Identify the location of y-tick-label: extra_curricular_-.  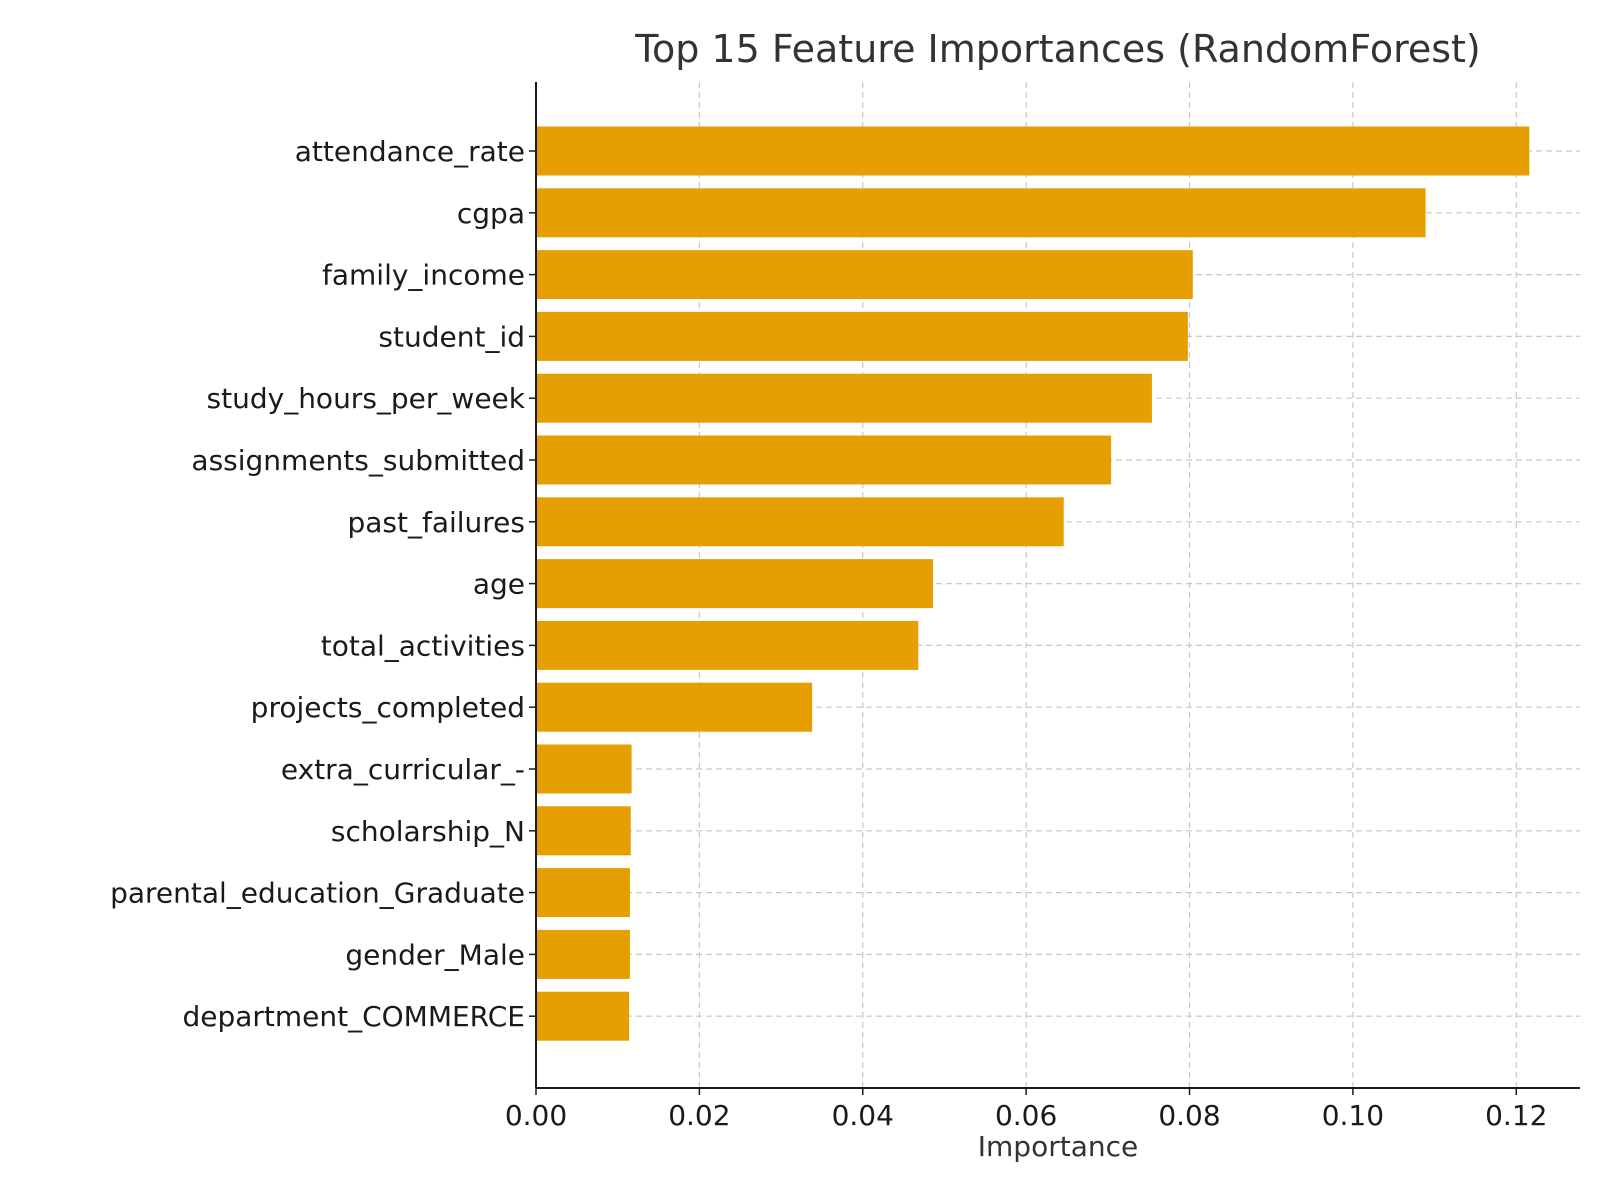
(403, 769).